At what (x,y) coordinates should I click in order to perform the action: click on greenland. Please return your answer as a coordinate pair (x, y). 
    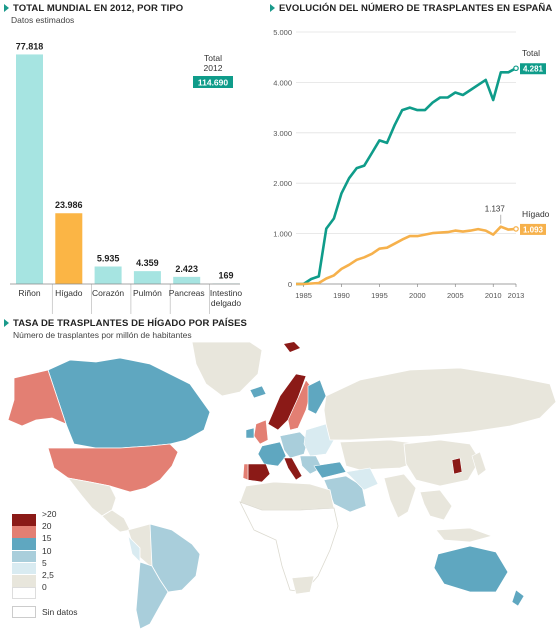
    Looking at the image, I should click on (227, 369).